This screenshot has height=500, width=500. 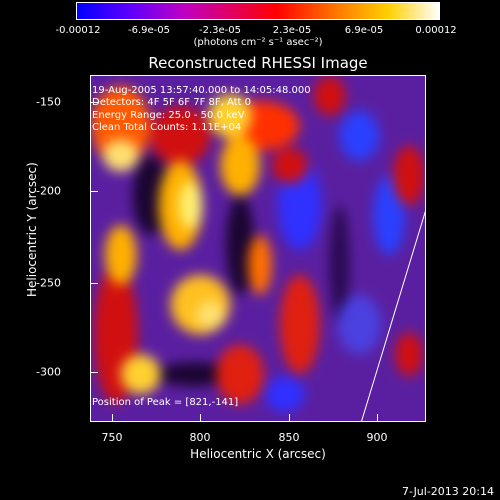 I want to click on colorbar-tick: 0.00012, so click(x=436, y=30).